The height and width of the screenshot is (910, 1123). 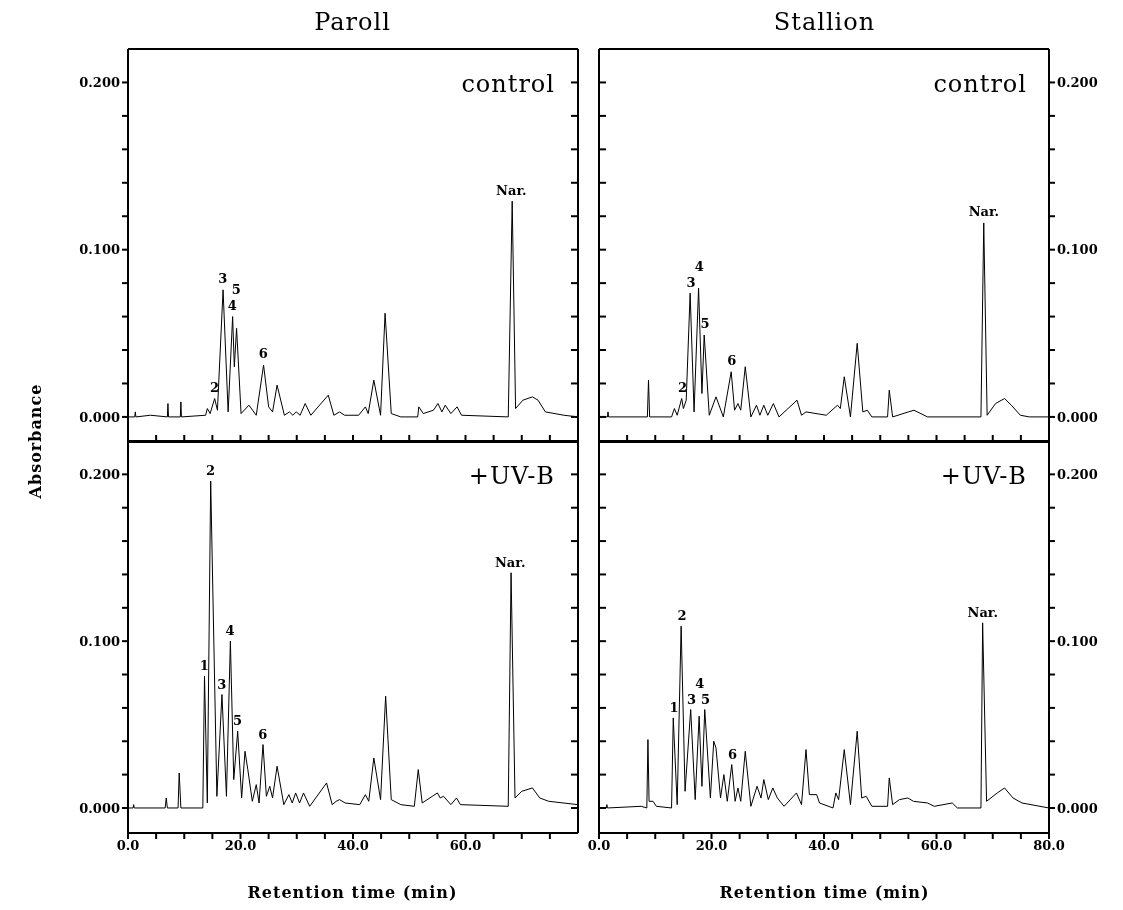 What do you see at coordinates (824, 22) in the screenshot?
I see `chart-title: Stallion` at bounding box center [824, 22].